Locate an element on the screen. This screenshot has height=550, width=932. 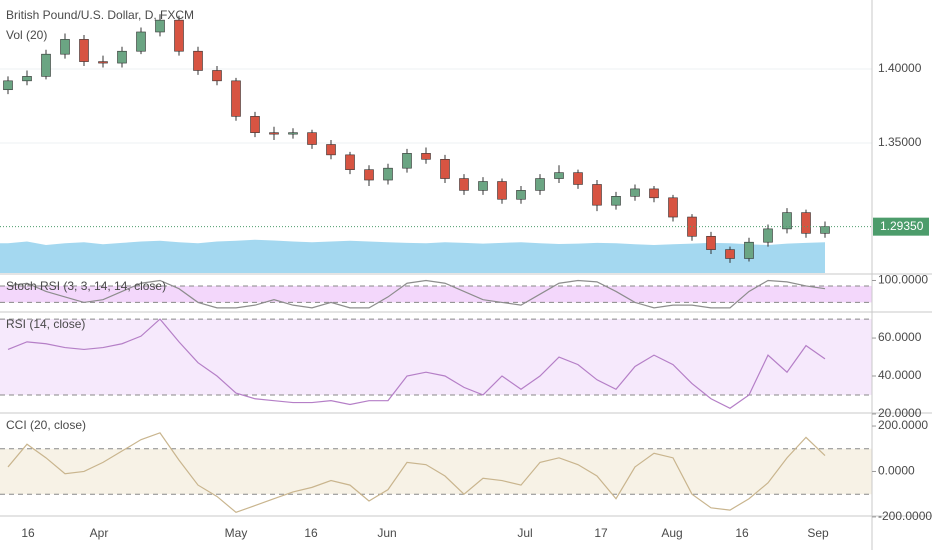
y-tick-label: 200.0000 is located at coordinates (903, 425).